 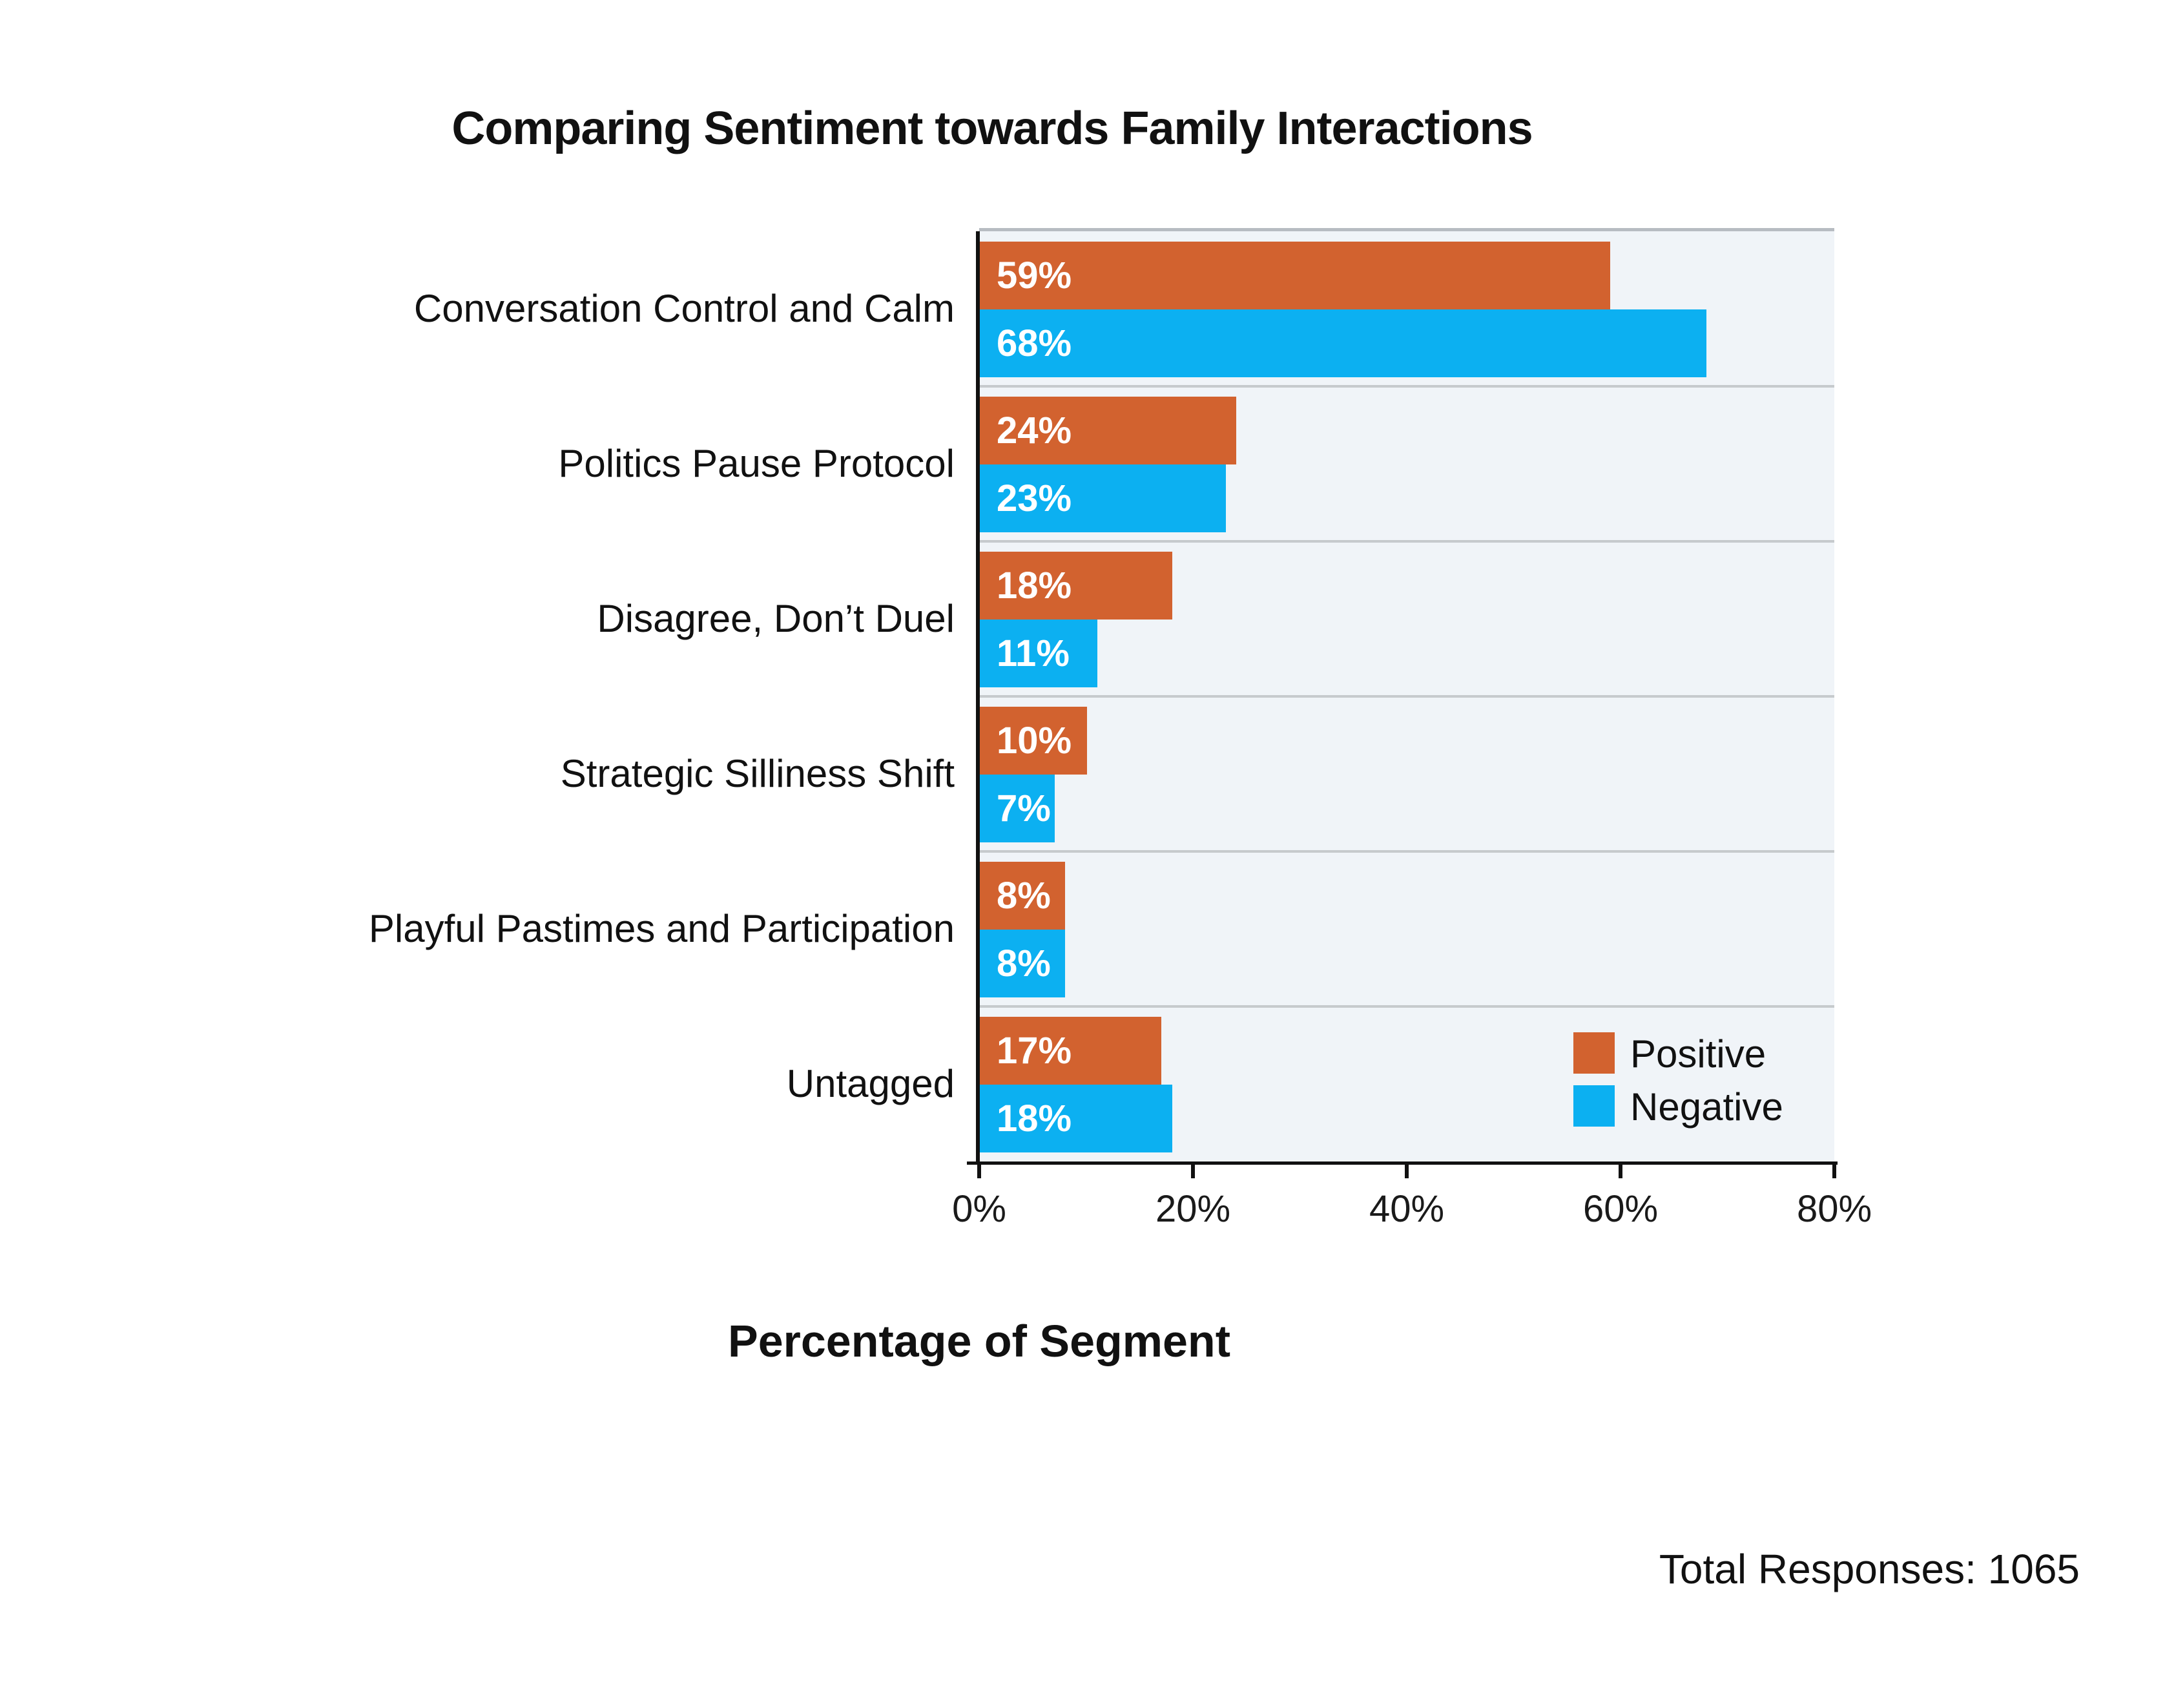 What do you see at coordinates (1343, 343) in the screenshot?
I see `bar-negative: 68%` at bounding box center [1343, 343].